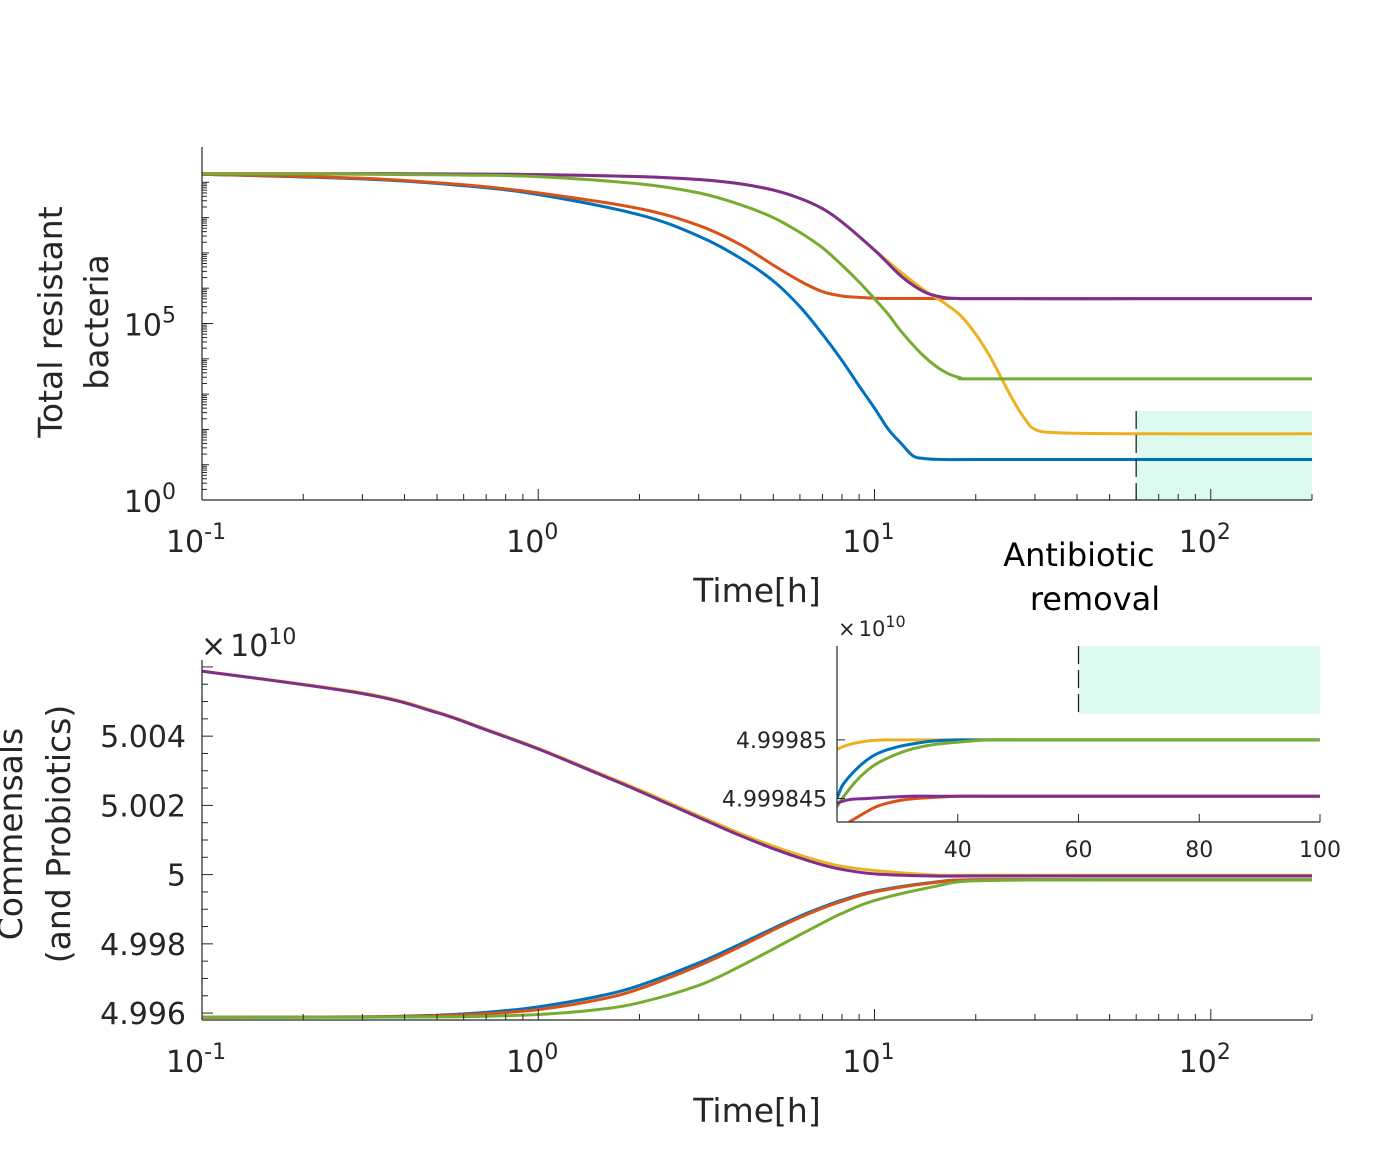 The image size is (1383, 1155). I want to click on bottom-x-tick-label: 10¹, so click(868, 1060).